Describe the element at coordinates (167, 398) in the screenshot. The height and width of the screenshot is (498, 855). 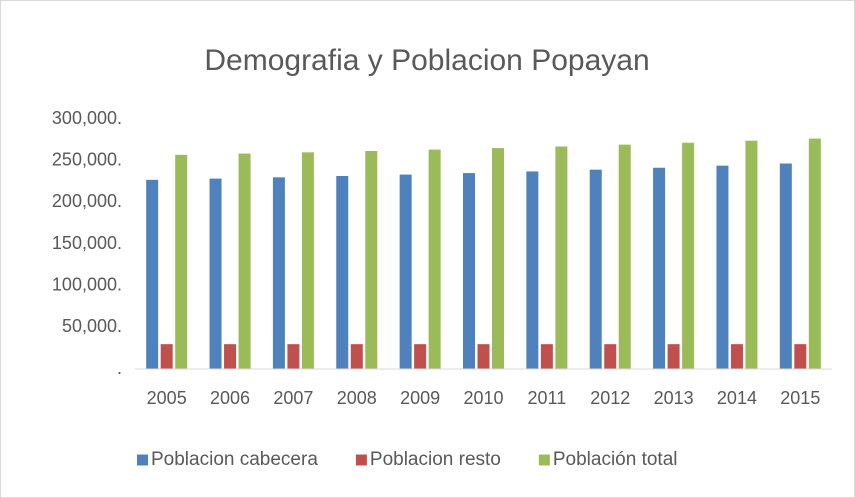
I see `x-tick-label: 2005` at that location.